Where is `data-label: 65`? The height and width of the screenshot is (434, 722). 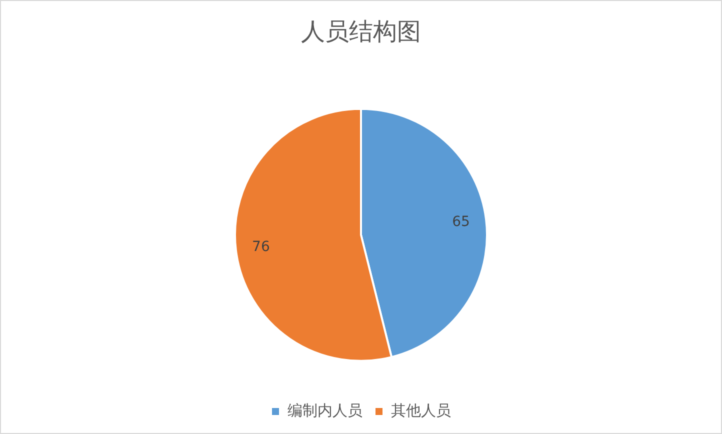
data-label: 65 is located at coordinates (461, 222).